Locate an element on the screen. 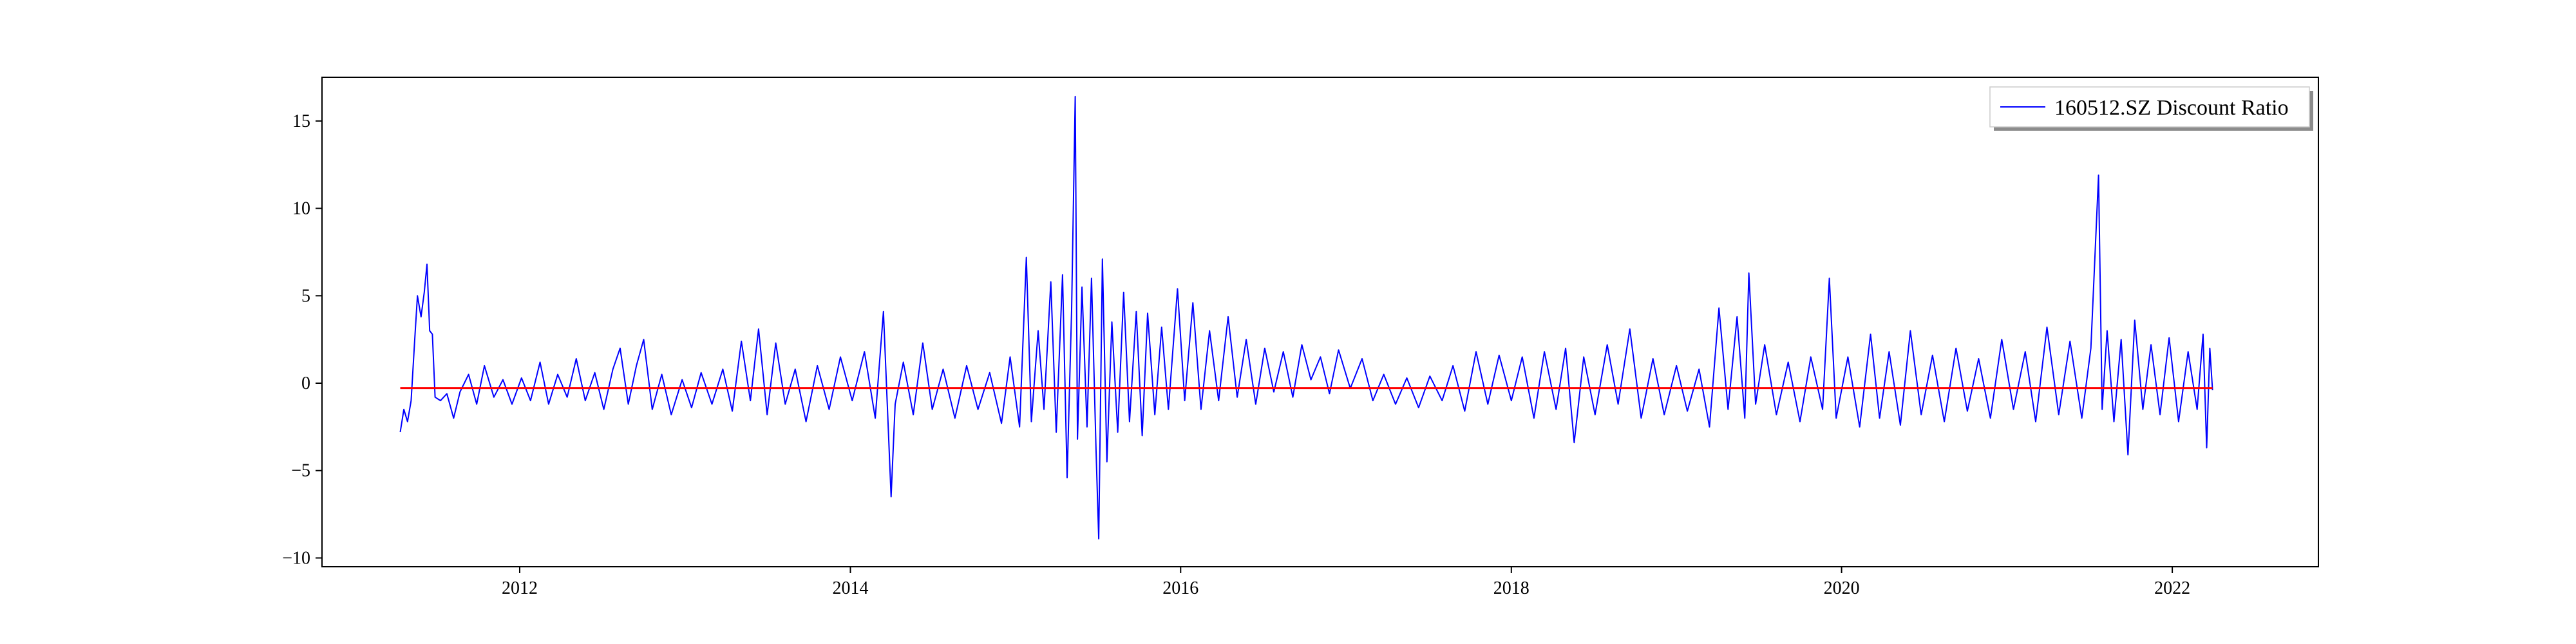 This screenshot has width=2576, height=644. y-tick-label: −10 is located at coordinates (296, 558).